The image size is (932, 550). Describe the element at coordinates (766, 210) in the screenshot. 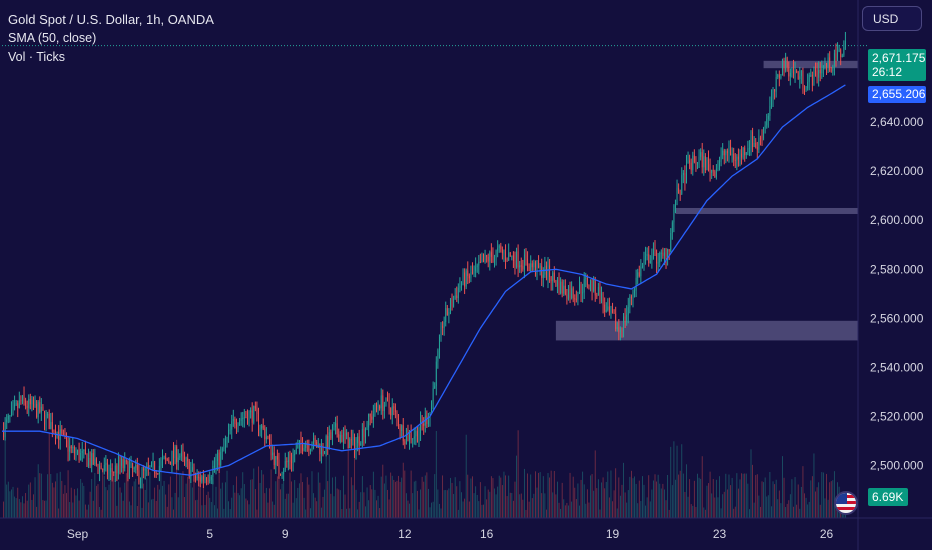

I see `zone` at that location.